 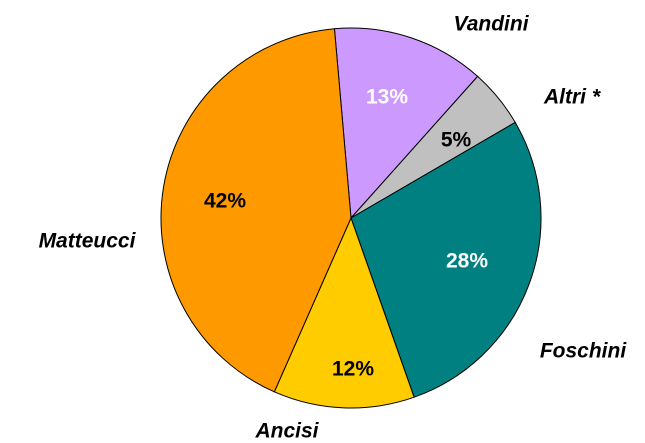 I want to click on slice-value-label: 13%, so click(x=387, y=97).